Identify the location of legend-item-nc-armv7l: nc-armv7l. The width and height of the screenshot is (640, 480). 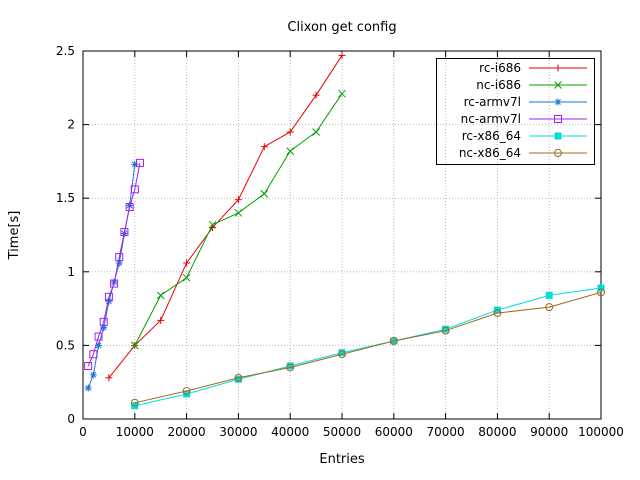
(524, 119).